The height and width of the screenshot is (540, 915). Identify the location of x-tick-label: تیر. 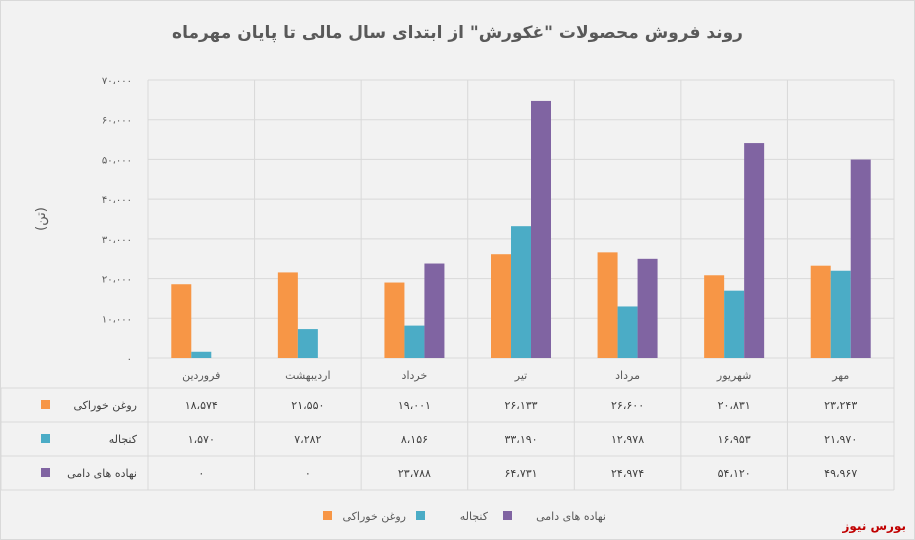
(520, 375).